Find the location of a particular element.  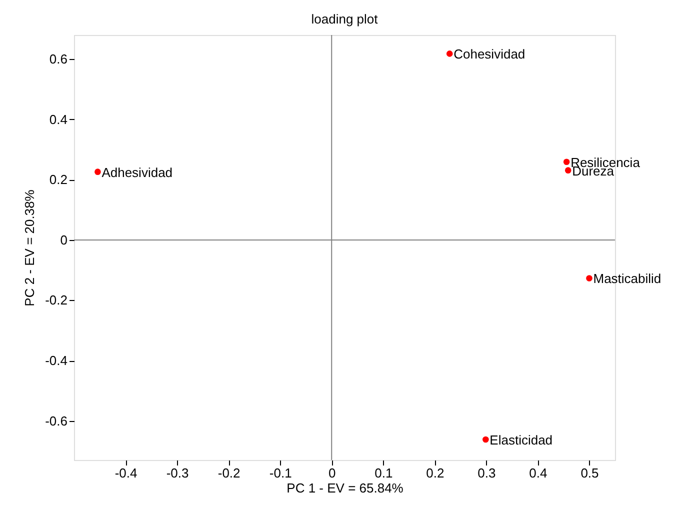

y-tick-label: 0.2 is located at coordinates (58, 180).